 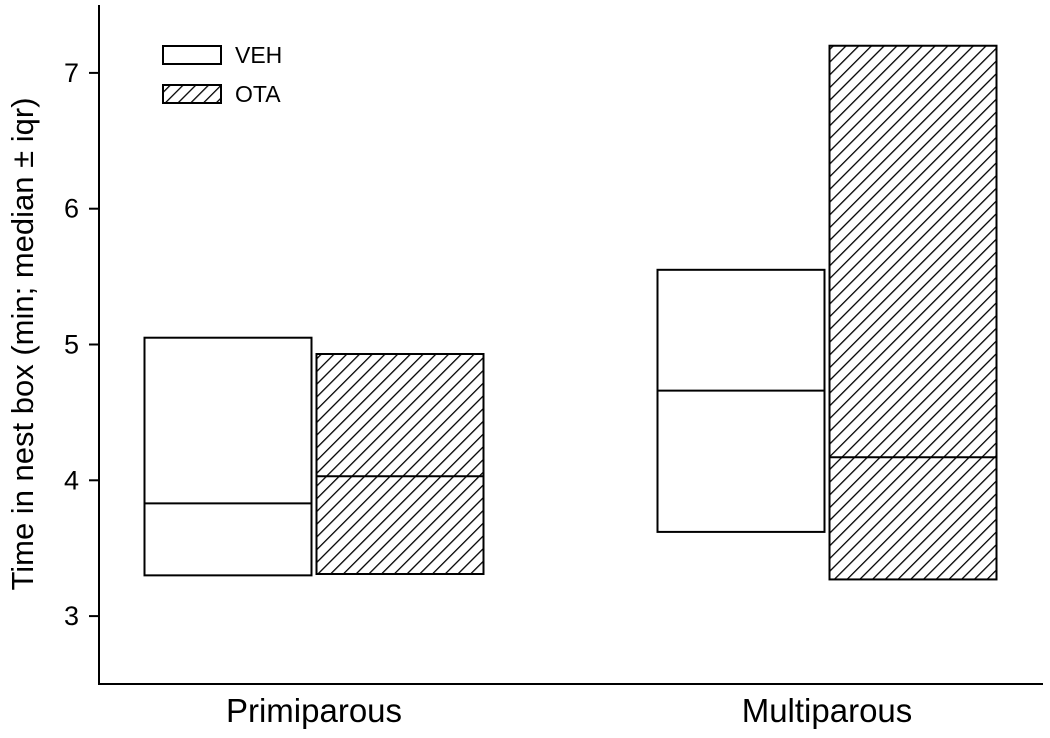 What do you see at coordinates (314, 710) in the screenshot?
I see `x-category-label: Primiparous` at bounding box center [314, 710].